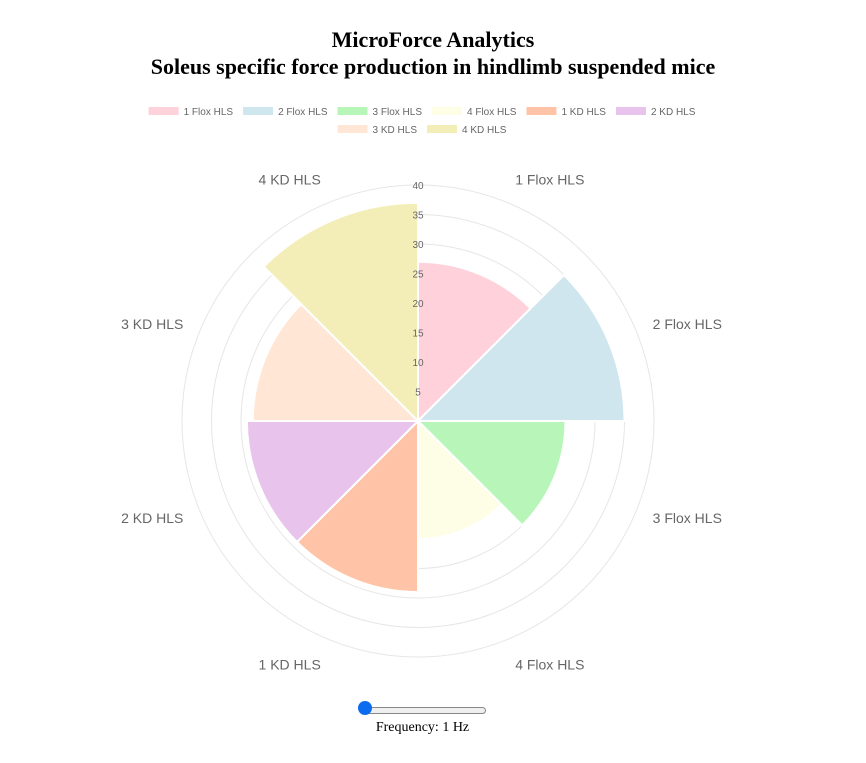 The height and width of the screenshot is (763, 866). Describe the element at coordinates (418, 216) in the screenshot. I see `tick-label-35: 35` at that location.